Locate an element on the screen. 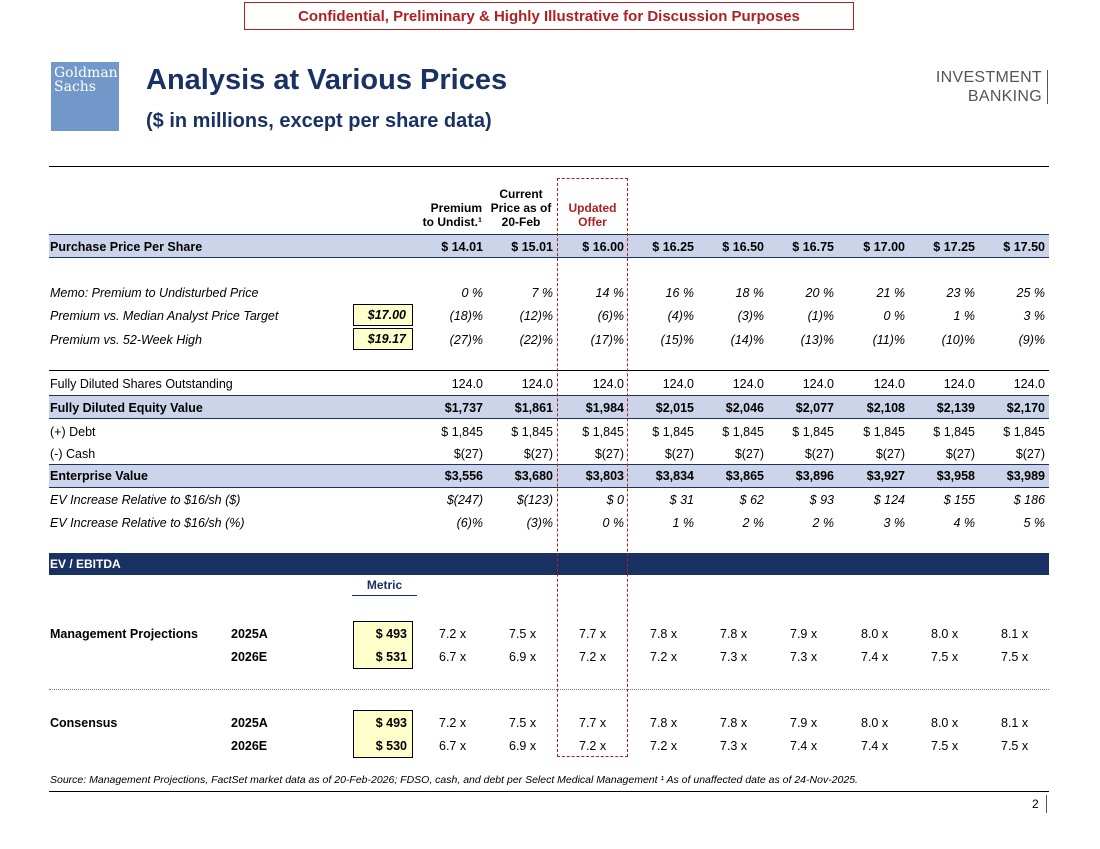  header-premium: Premium to Undist.¹ is located at coordinates (447, 215).